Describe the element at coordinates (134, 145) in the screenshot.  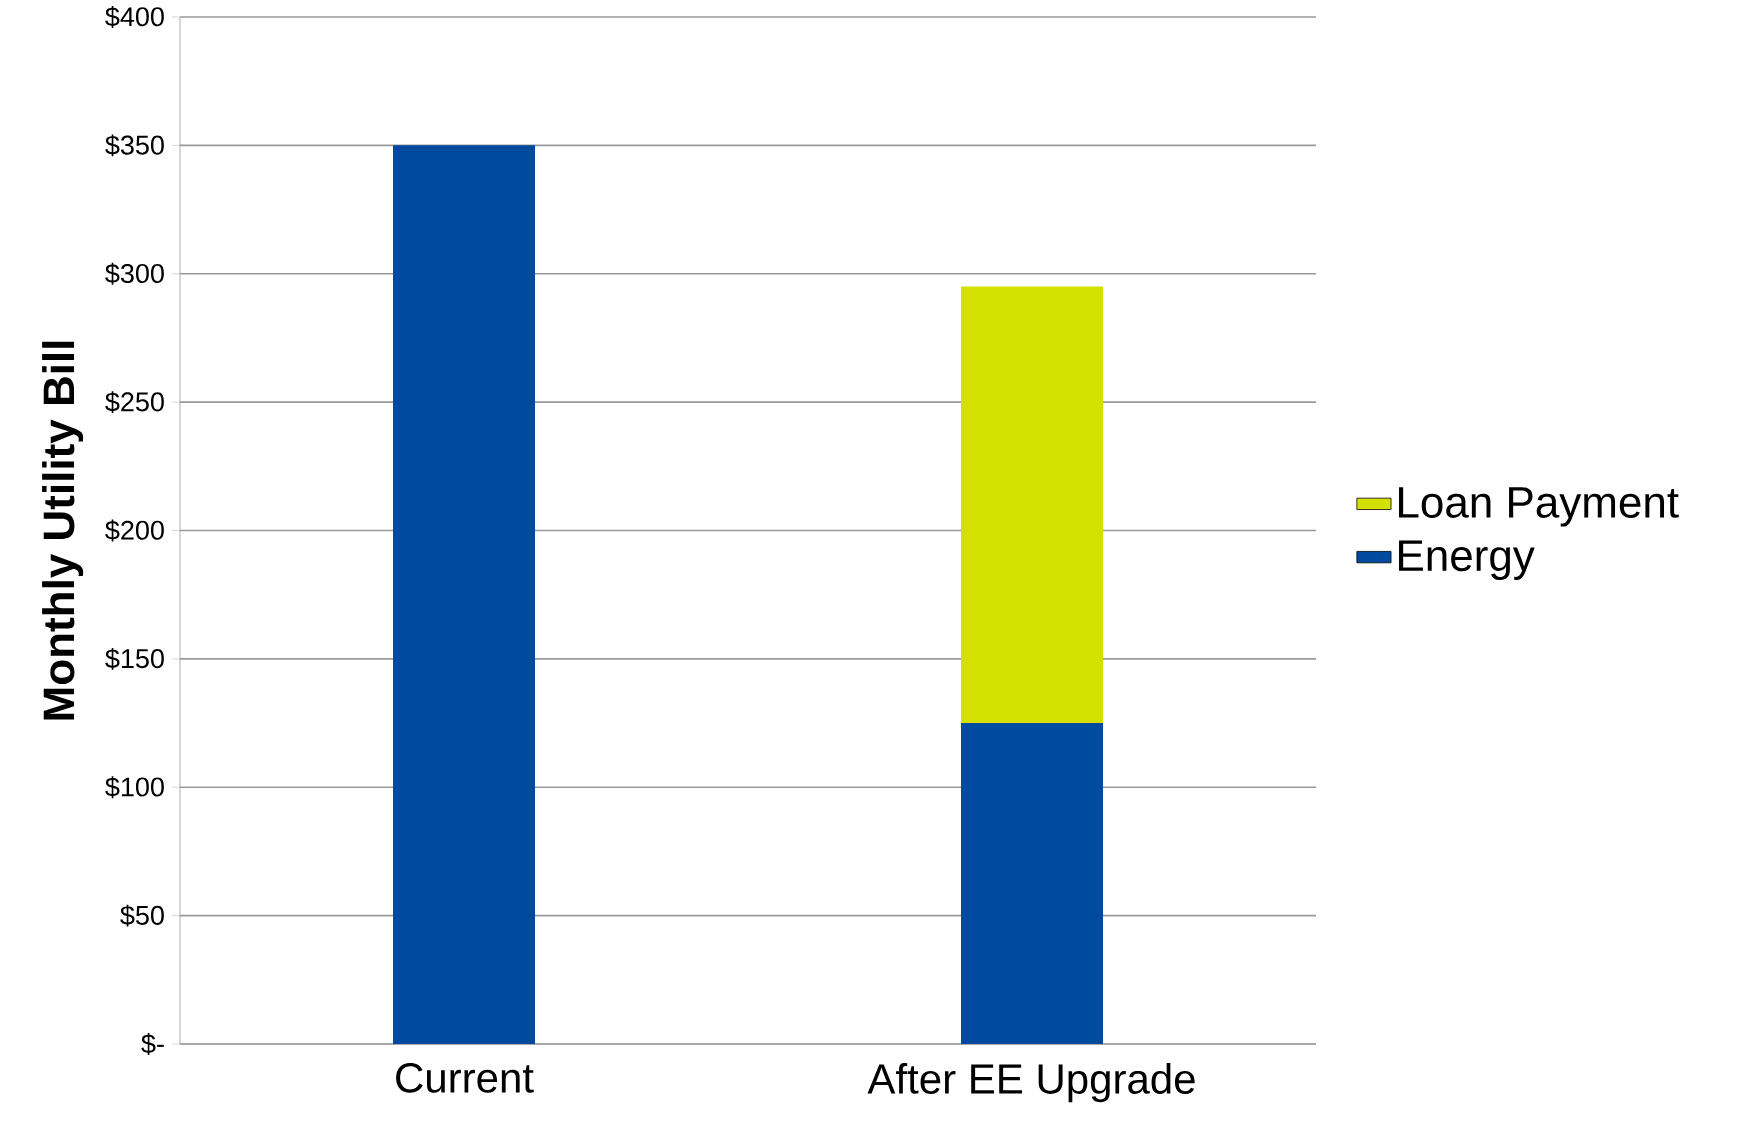
I see `y-tick-label: $350` at that location.